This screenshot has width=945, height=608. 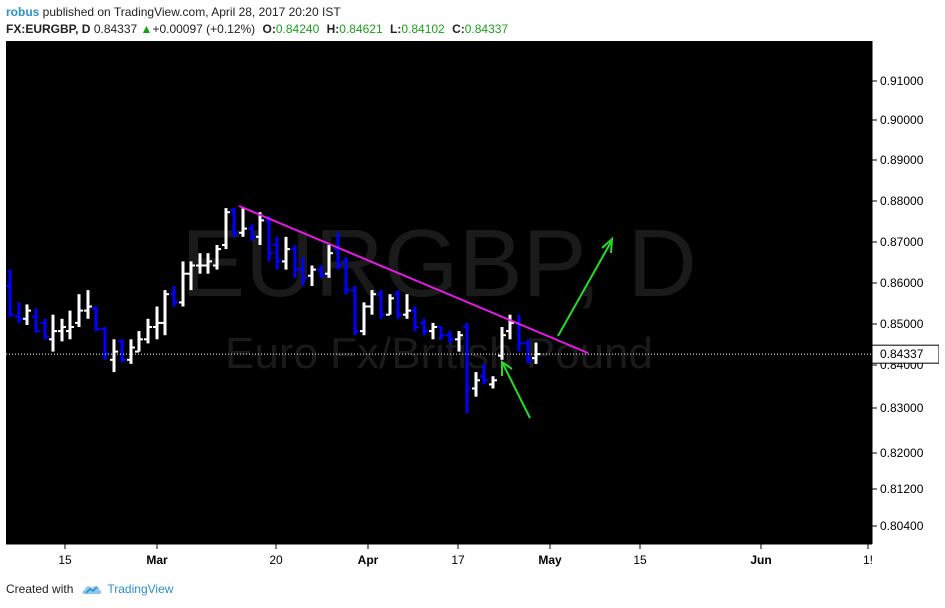 I want to click on last-price: 0.84337, so click(x=115, y=29).